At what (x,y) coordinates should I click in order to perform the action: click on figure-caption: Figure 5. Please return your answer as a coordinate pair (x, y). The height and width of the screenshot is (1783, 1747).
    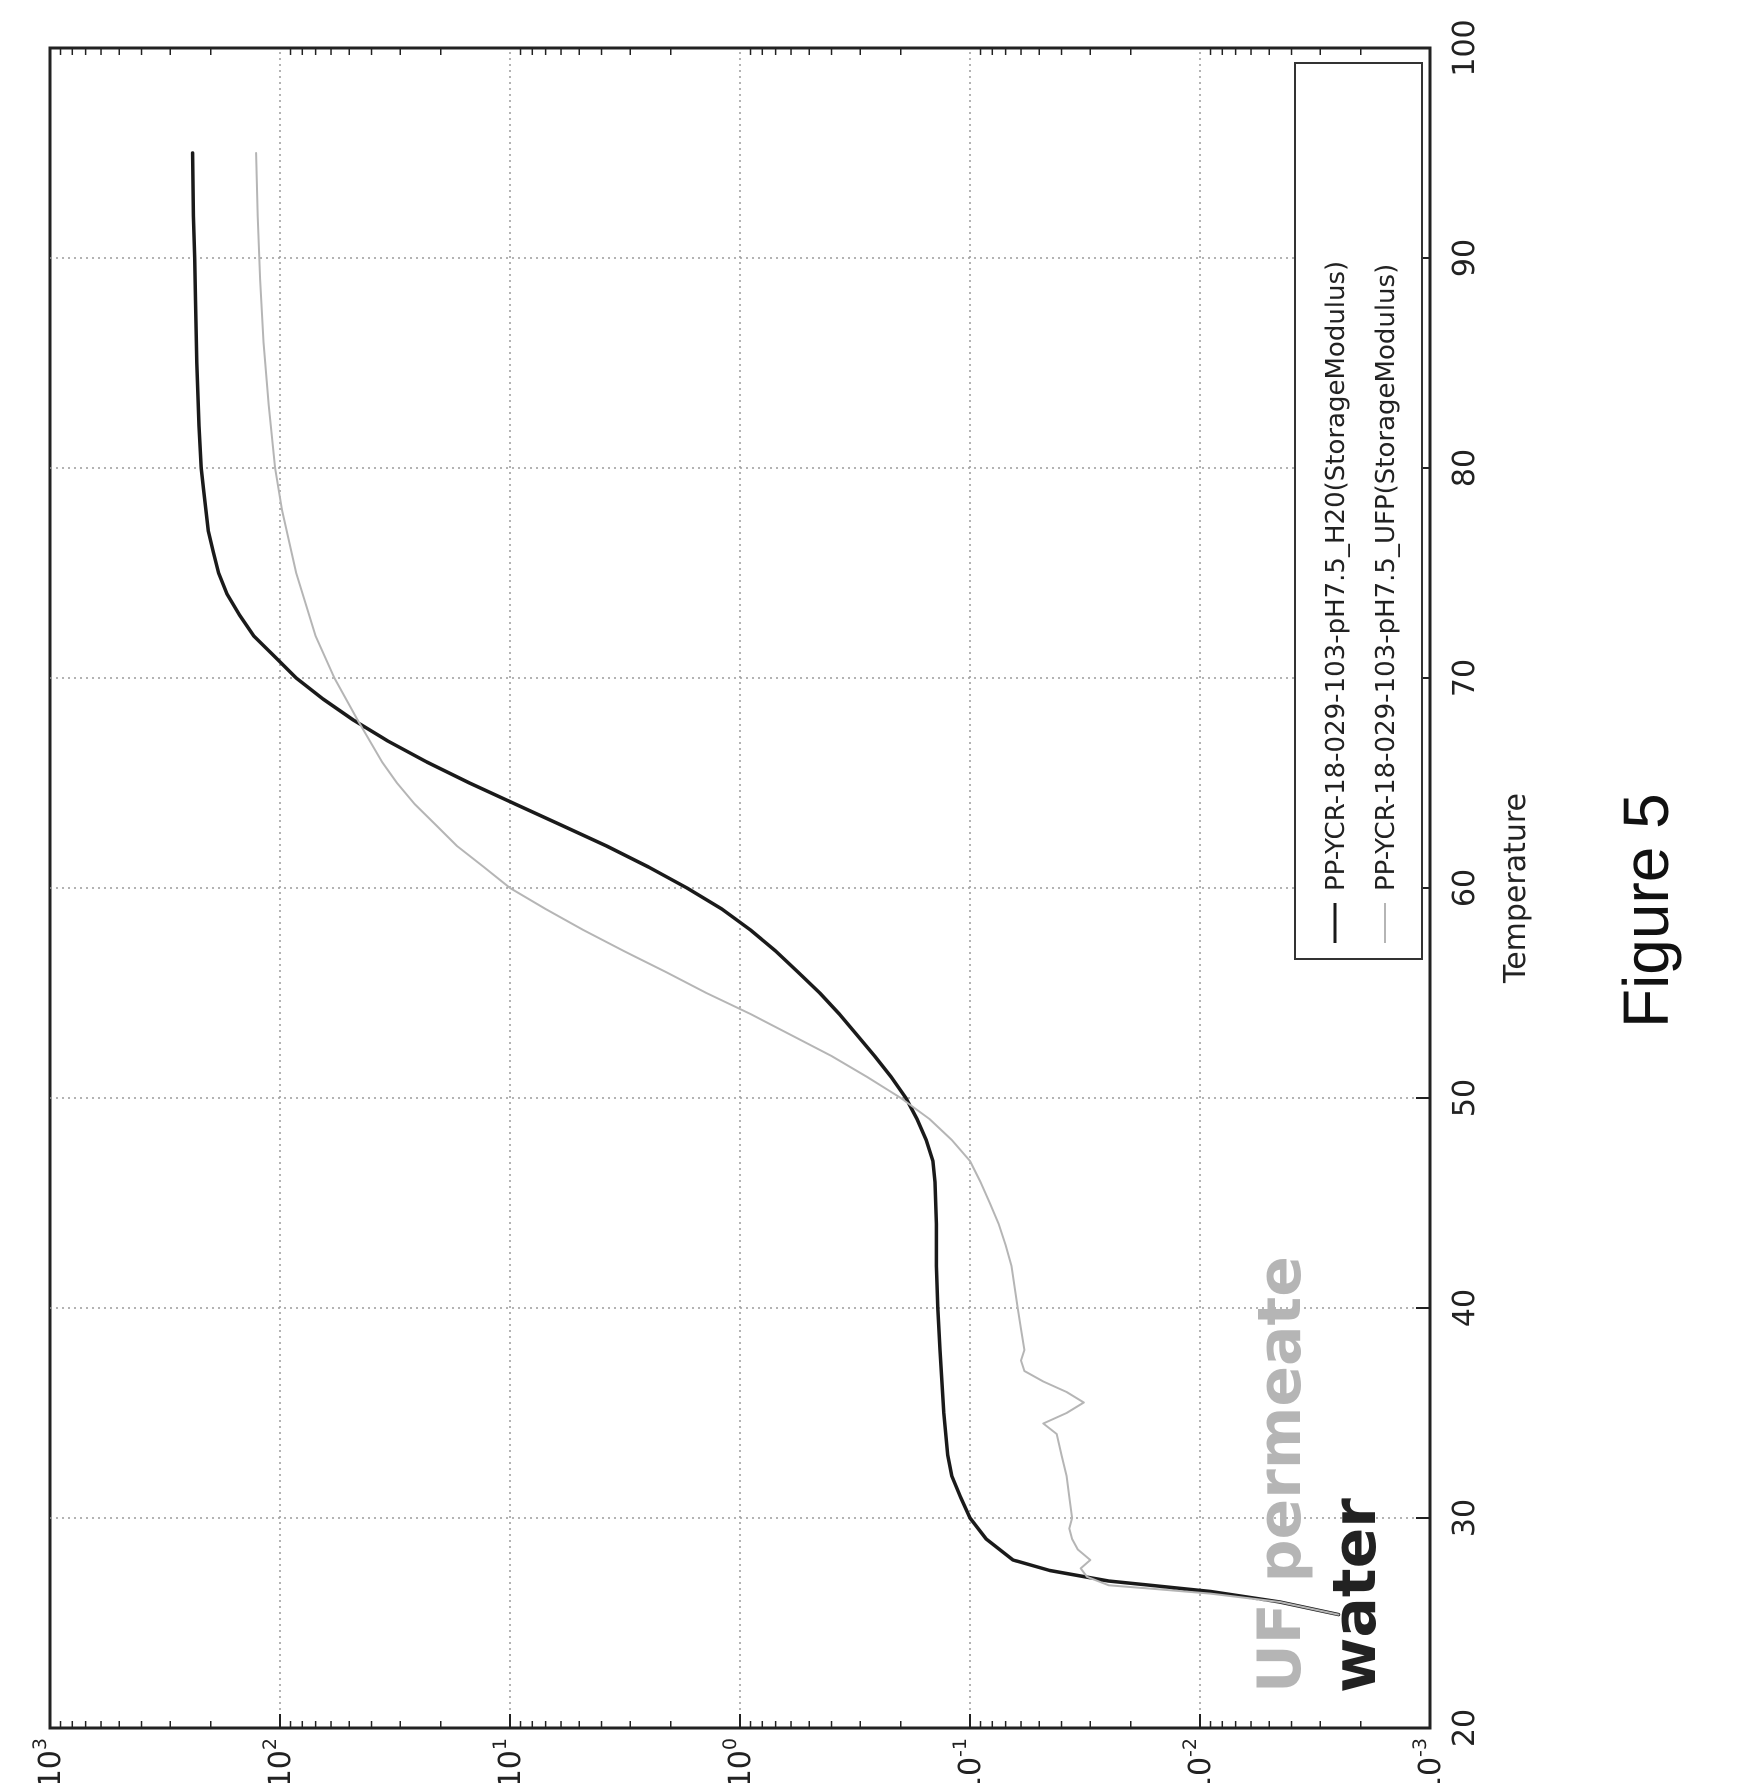
    Looking at the image, I should click on (1646, 910).